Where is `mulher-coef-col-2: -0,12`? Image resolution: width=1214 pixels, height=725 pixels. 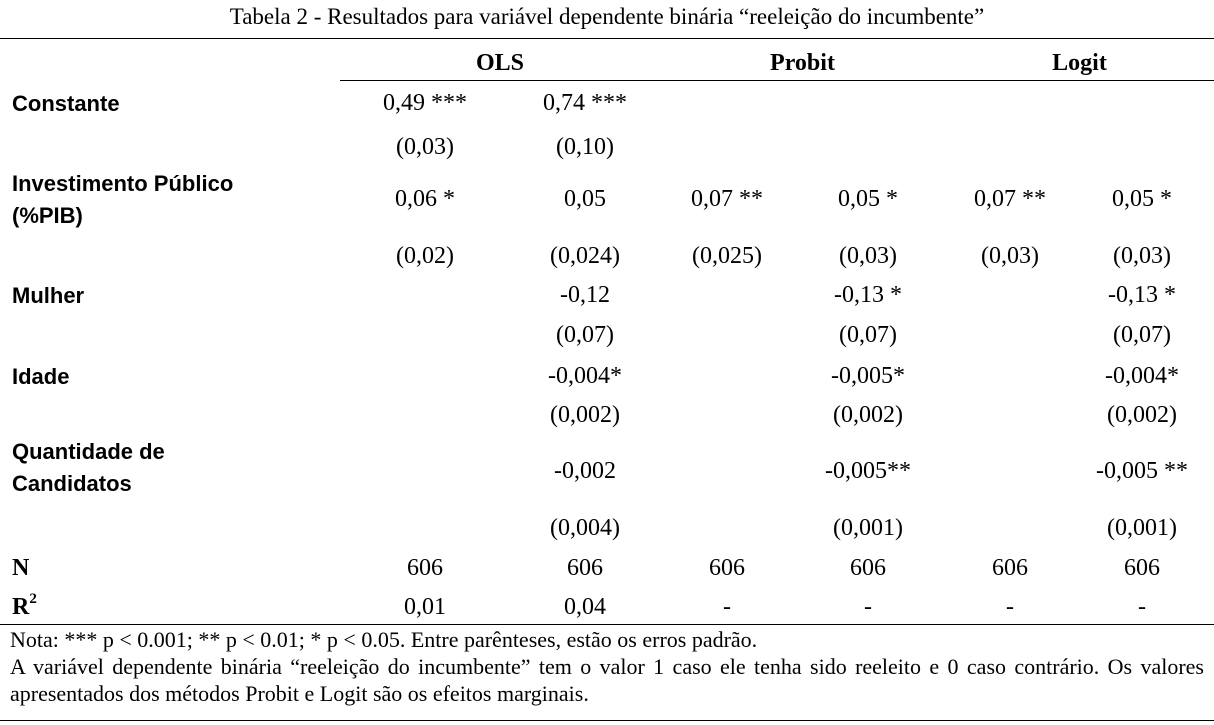 mulher-coef-col-2: -0,12 is located at coordinates (585, 295).